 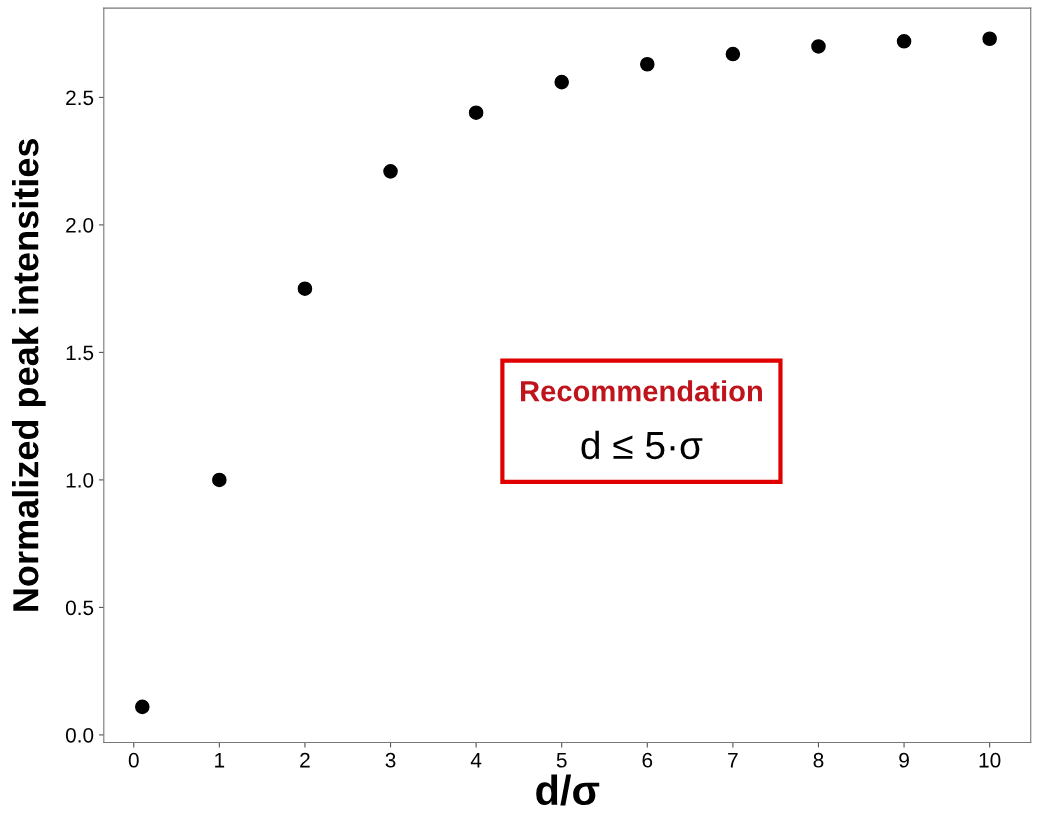 I want to click on x-axis-title: d/σ, so click(x=568, y=790).